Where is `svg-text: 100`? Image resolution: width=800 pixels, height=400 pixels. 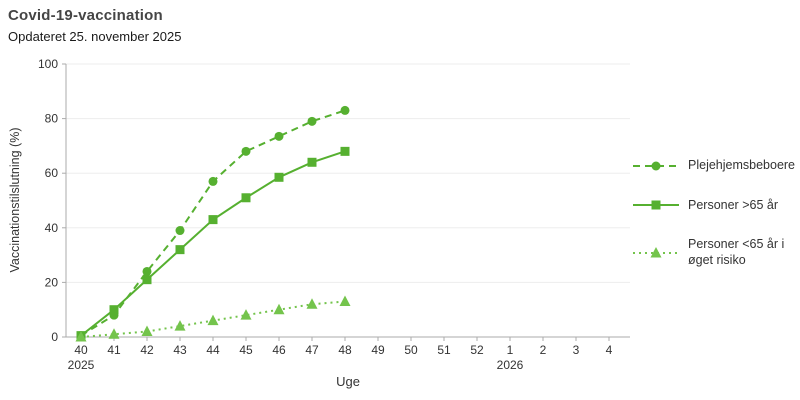
svg-text: 100 is located at coordinates (48, 64).